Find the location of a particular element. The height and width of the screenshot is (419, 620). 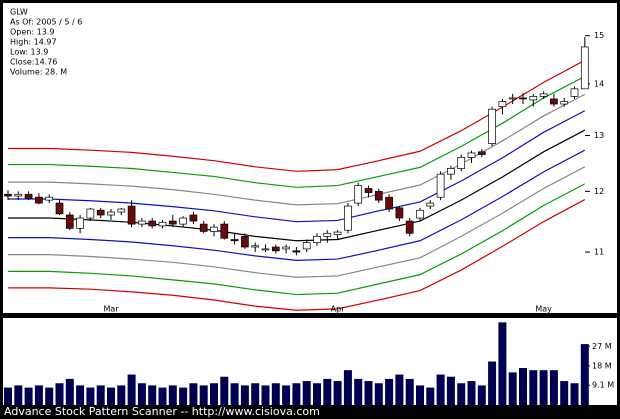

info-line: GLW is located at coordinates (19, 12).